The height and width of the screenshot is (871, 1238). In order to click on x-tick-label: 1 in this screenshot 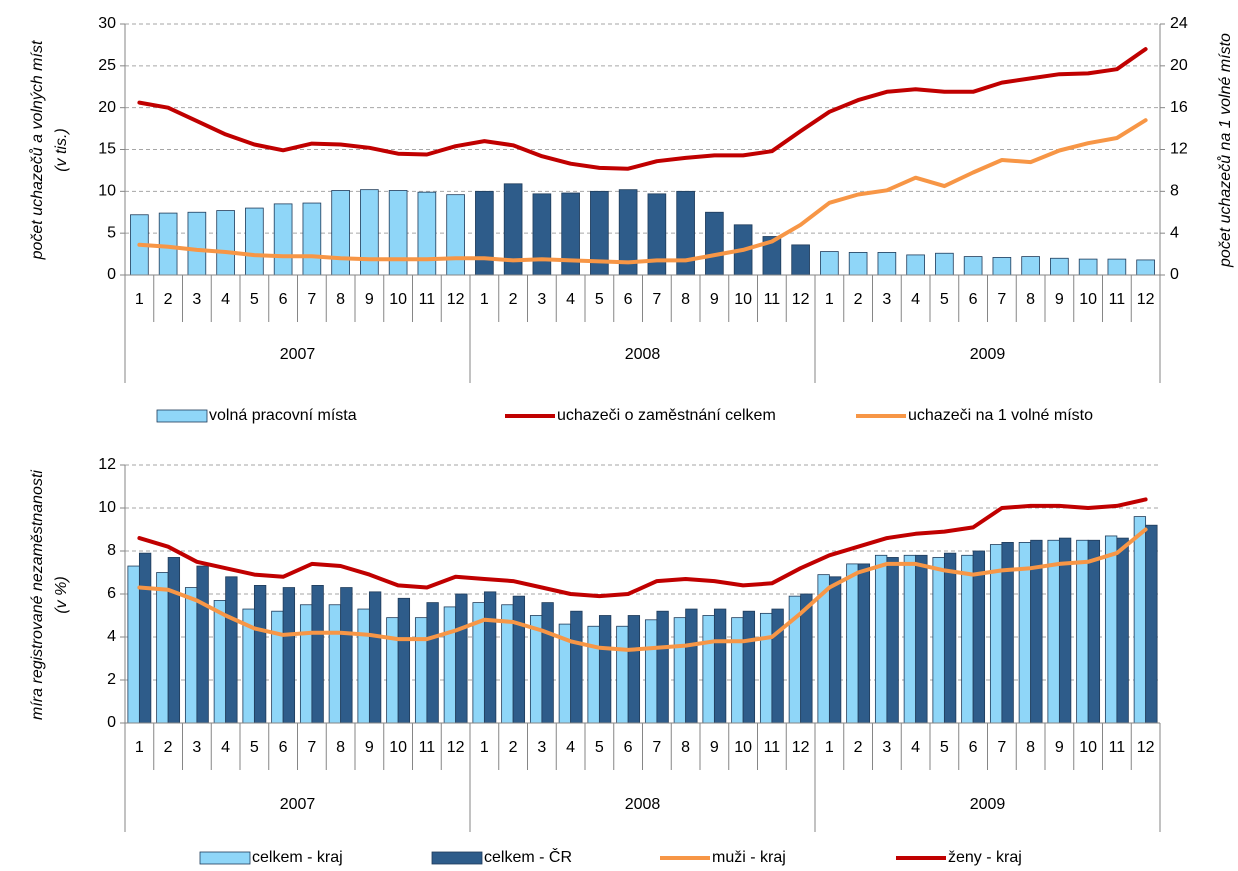, I will do `click(829, 299)`.